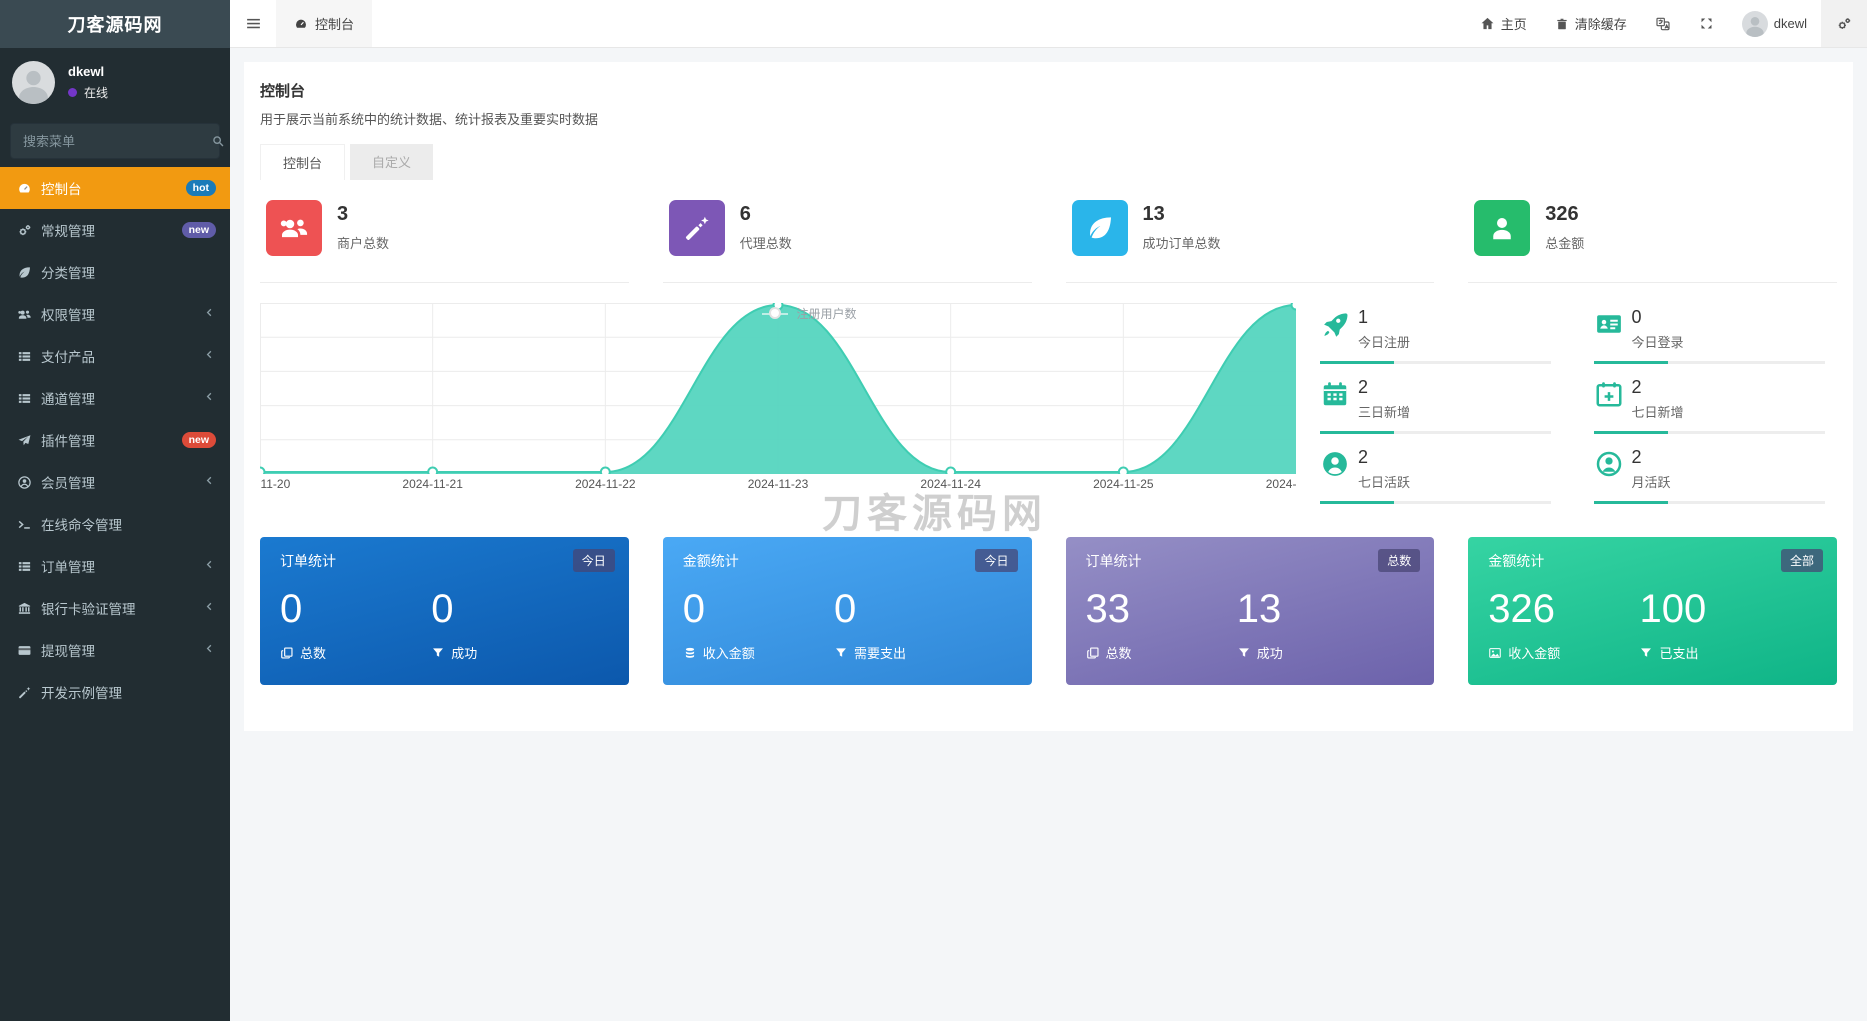 The image size is (1867, 1021). What do you see at coordinates (115, 314) in the screenshot?
I see `sidebar-item-permissions: 权限管理` at bounding box center [115, 314].